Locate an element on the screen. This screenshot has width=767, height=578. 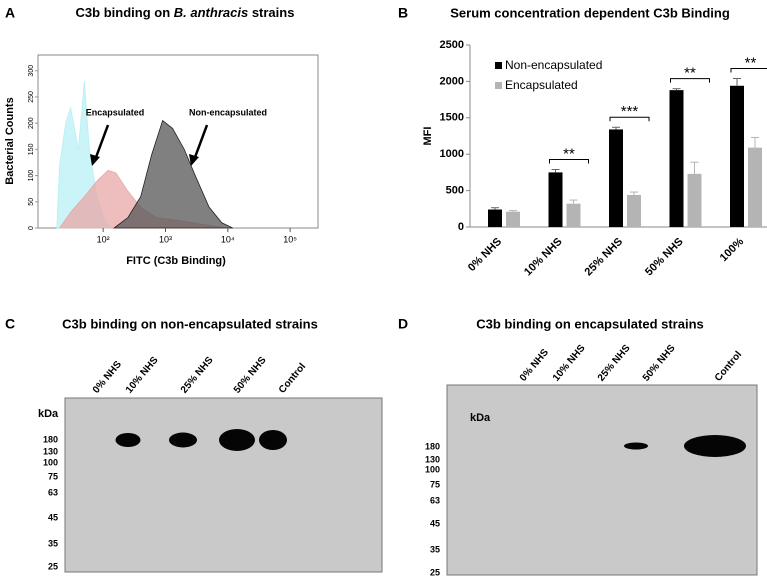
y-axis-label: Bacterial Counts is located at coordinates (10, 140).